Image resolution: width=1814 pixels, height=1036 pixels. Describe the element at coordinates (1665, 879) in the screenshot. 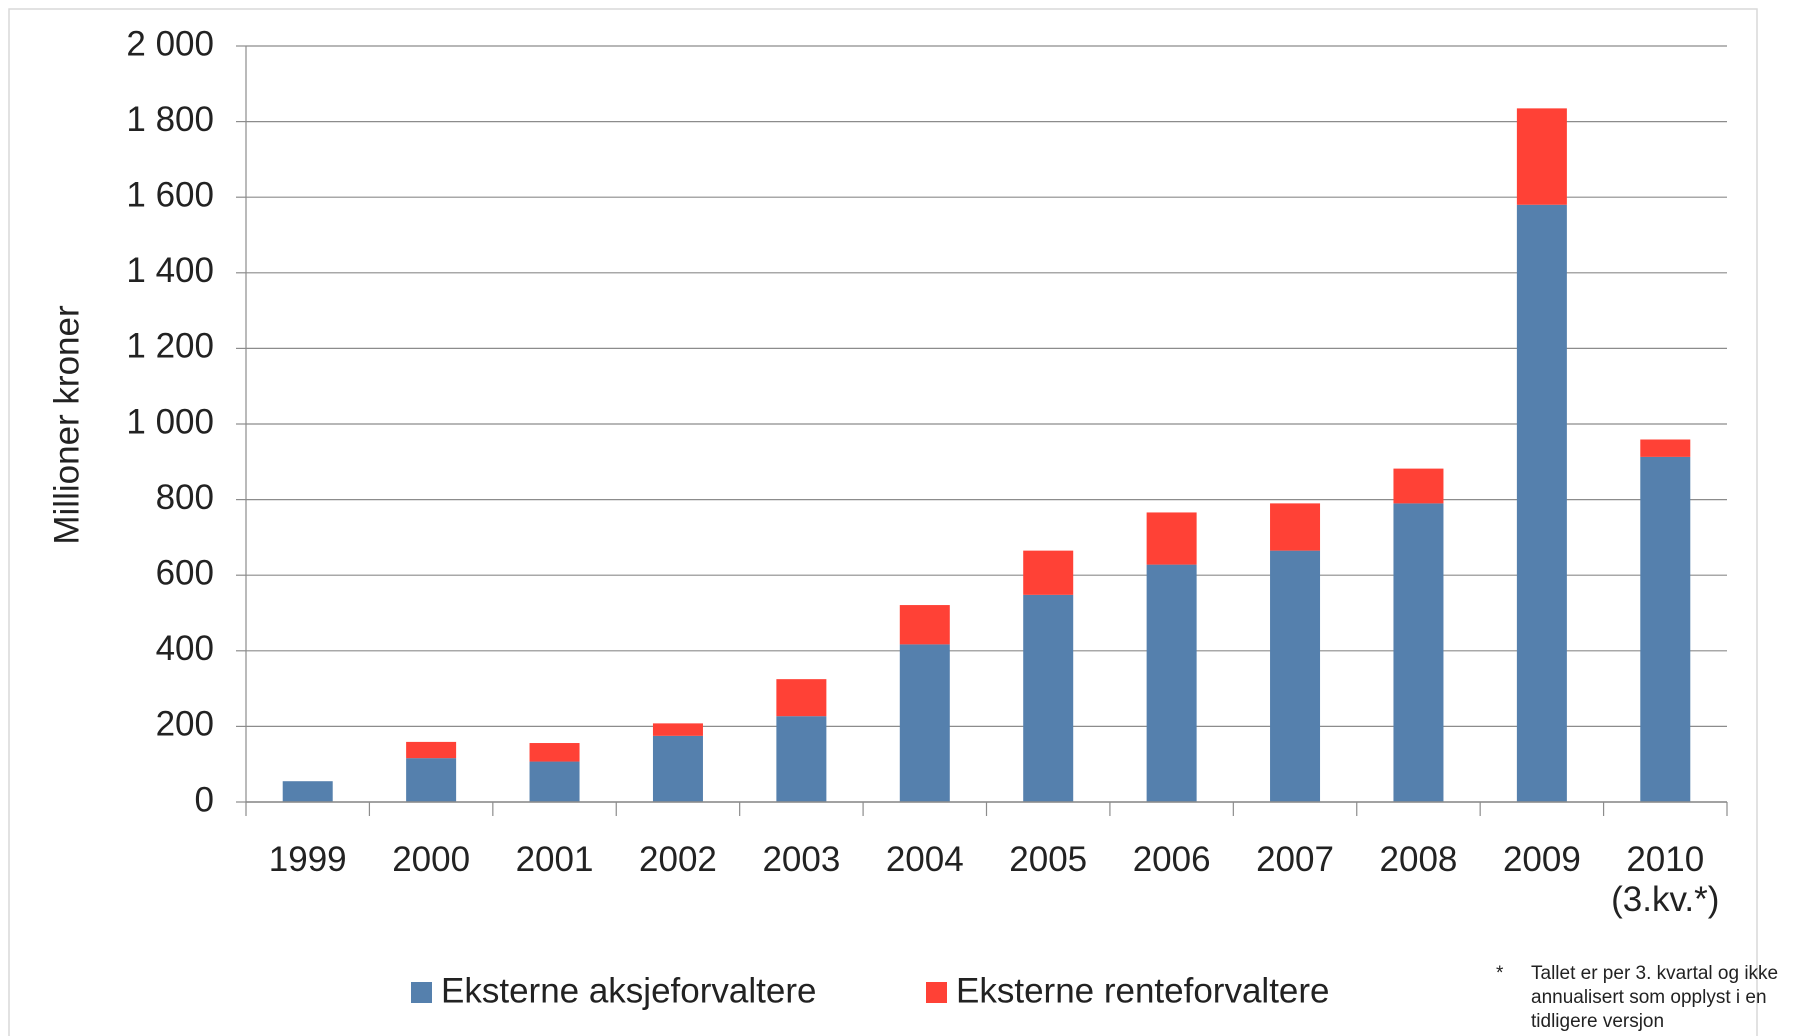

I see `x-tick-label: 2010 (3.kv.*)` at that location.